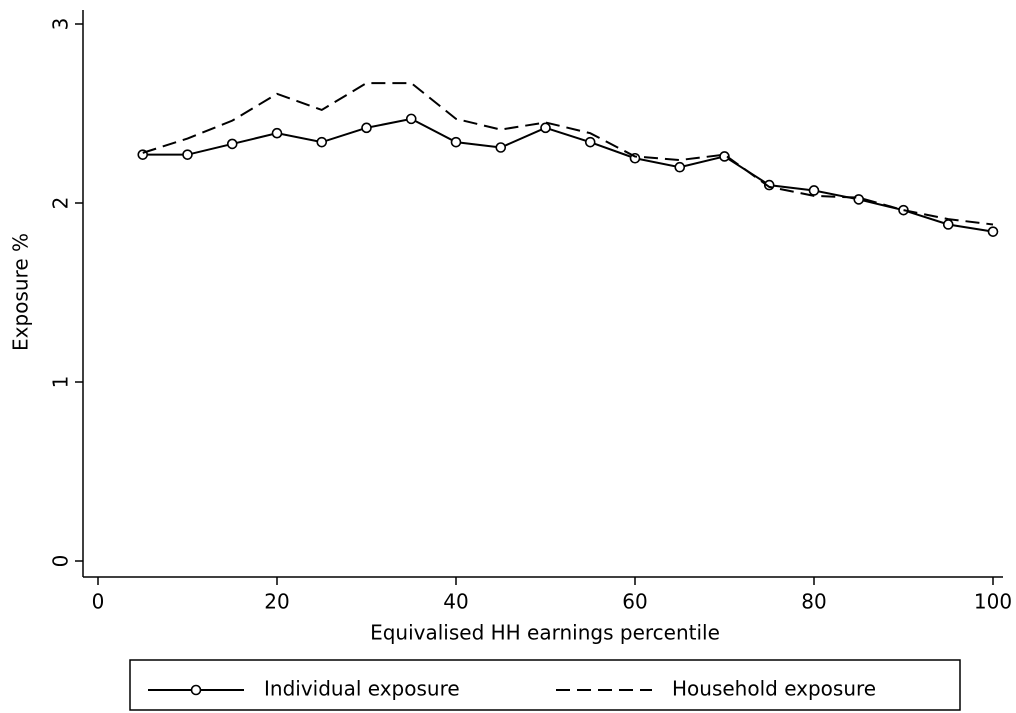  Describe the element at coordinates (362, 689) in the screenshot. I see `legend-label: Individual exposure` at that location.